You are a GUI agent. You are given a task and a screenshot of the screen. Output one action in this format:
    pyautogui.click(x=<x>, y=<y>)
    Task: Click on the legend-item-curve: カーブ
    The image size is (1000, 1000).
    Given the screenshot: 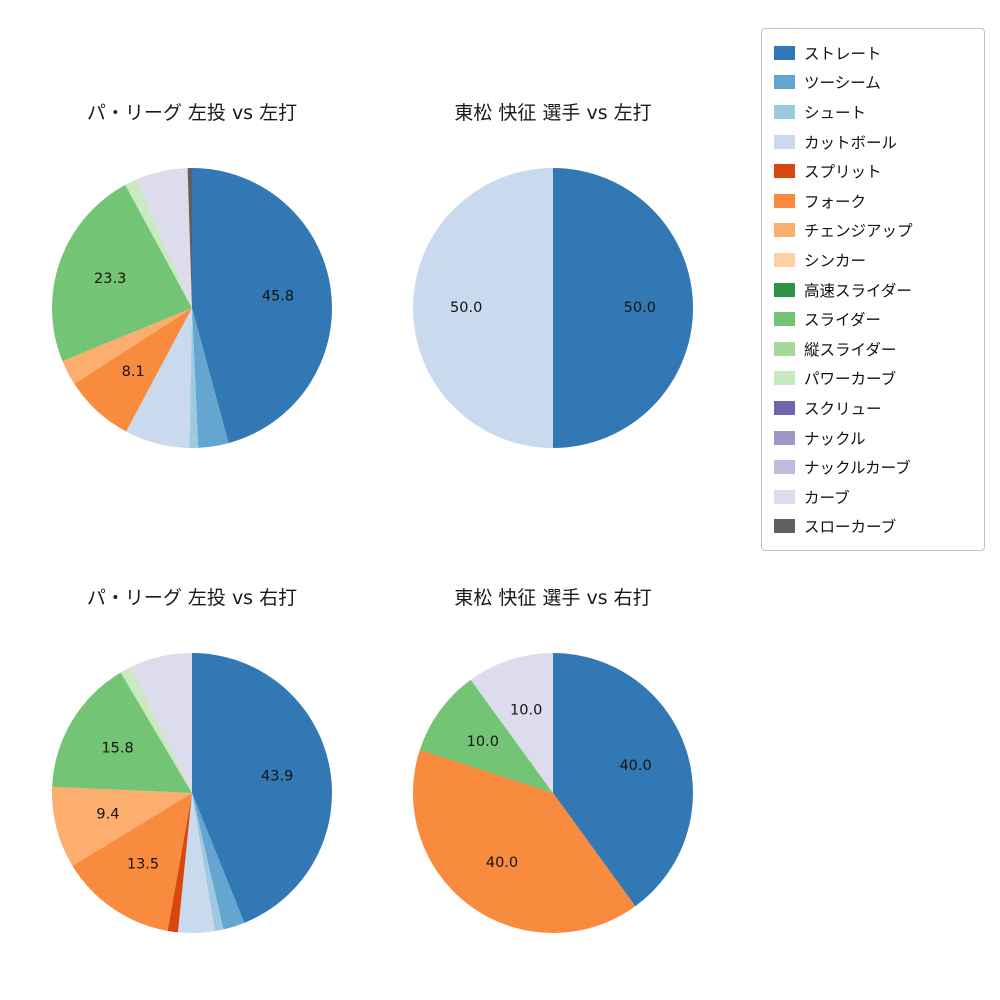 What is the action you would take?
    pyautogui.click(x=873, y=497)
    